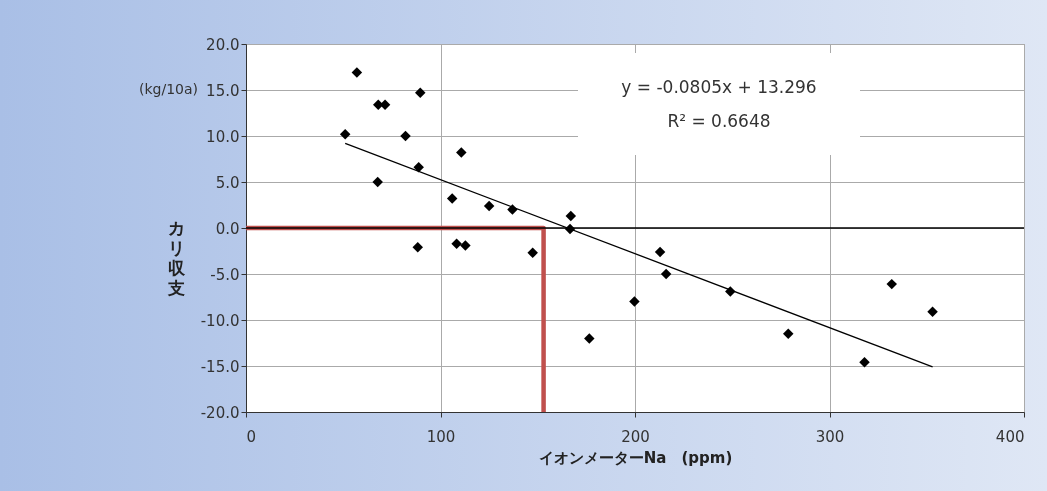 The image size is (1047, 491). Describe the element at coordinates (220, 366) in the screenshot. I see `y-tick-label: -15.0` at that location.